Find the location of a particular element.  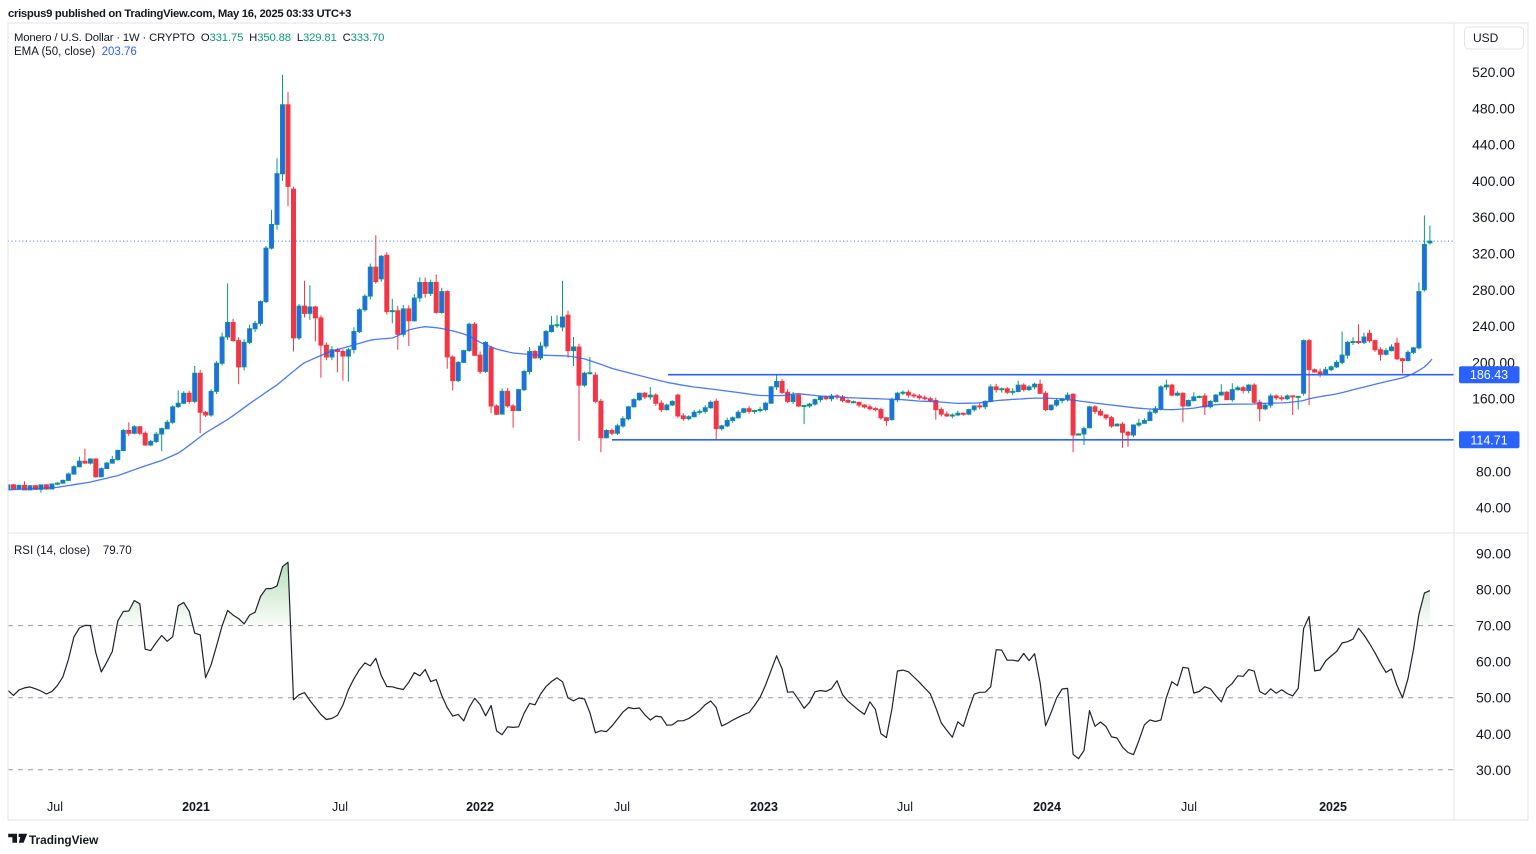

svg-text: 60.00 is located at coordinates (1493, 662).